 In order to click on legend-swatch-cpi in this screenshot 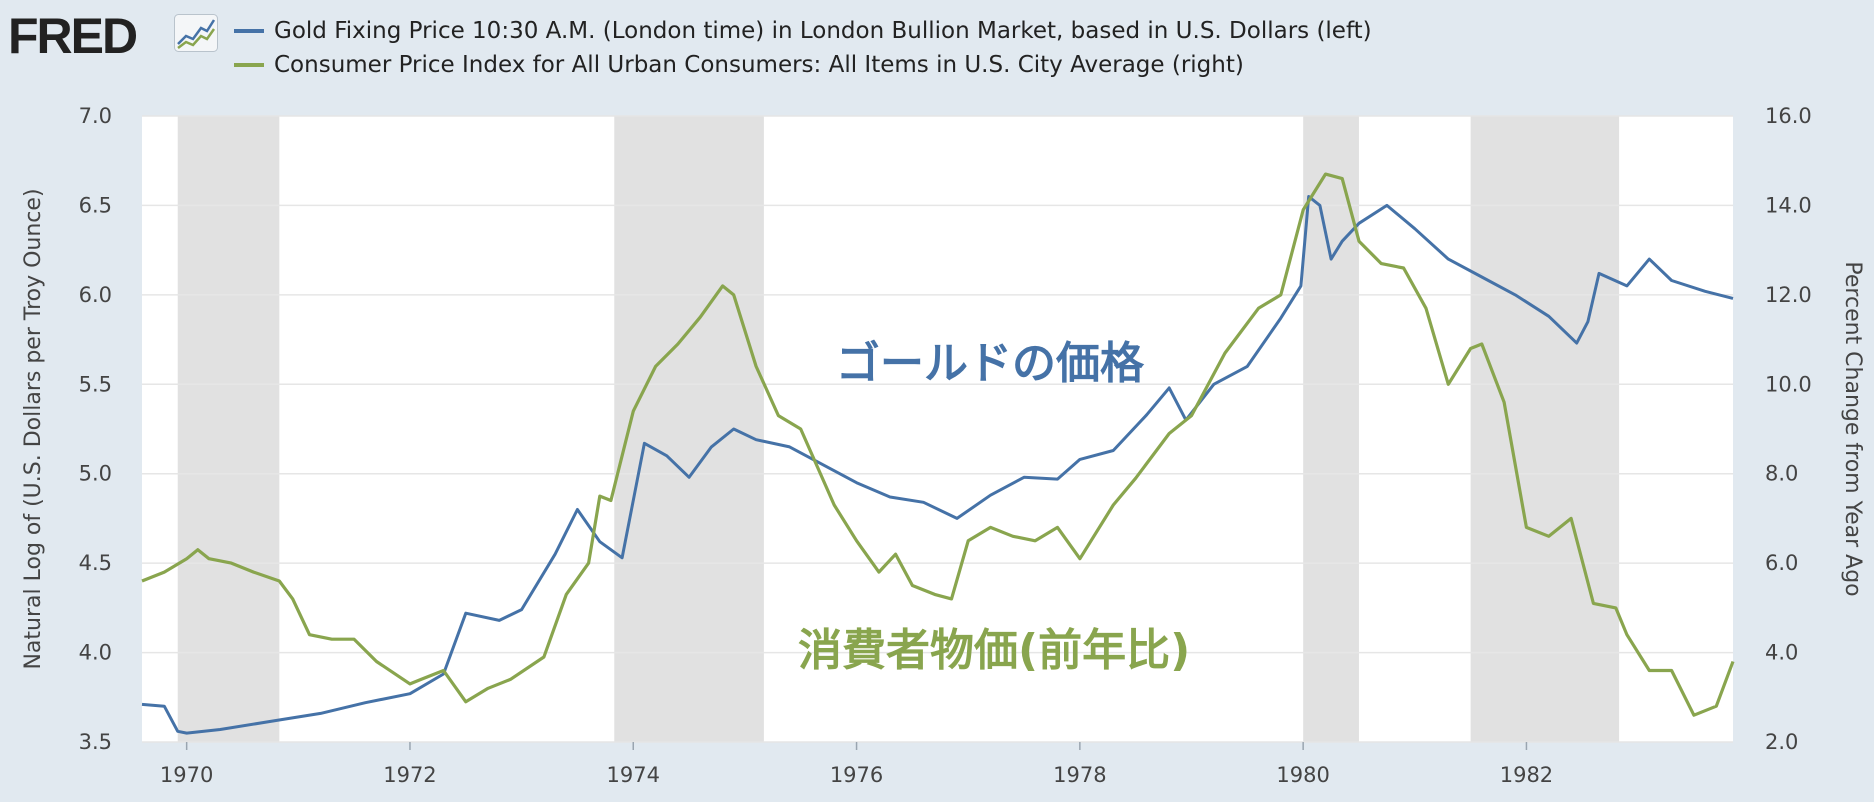, I will do `click(249, 65)`.